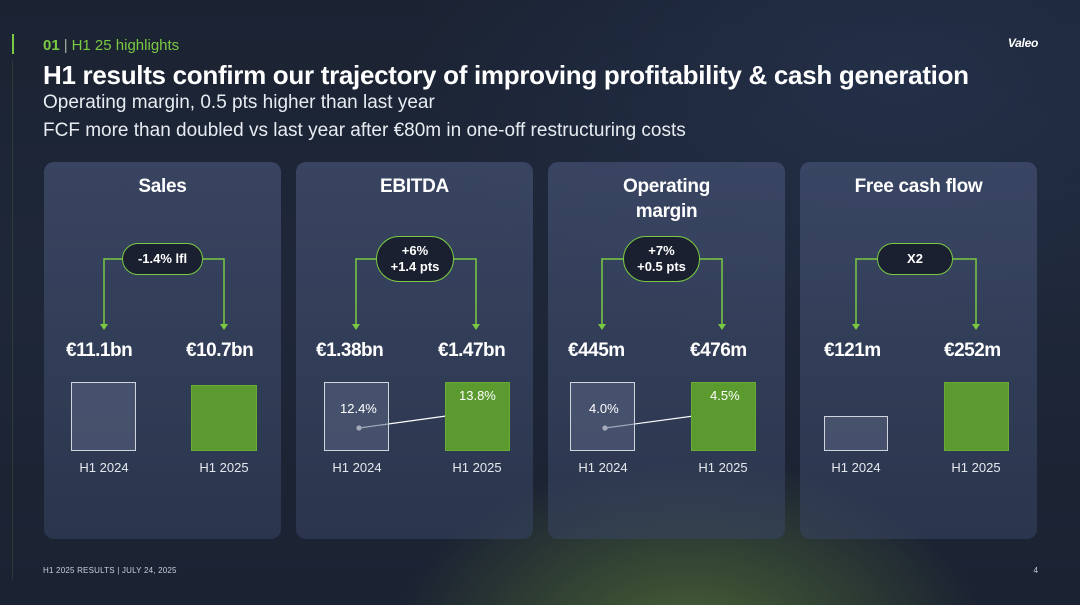  I want to click on section-tag: 01 | H1 25 highlights, so click(111, 45).